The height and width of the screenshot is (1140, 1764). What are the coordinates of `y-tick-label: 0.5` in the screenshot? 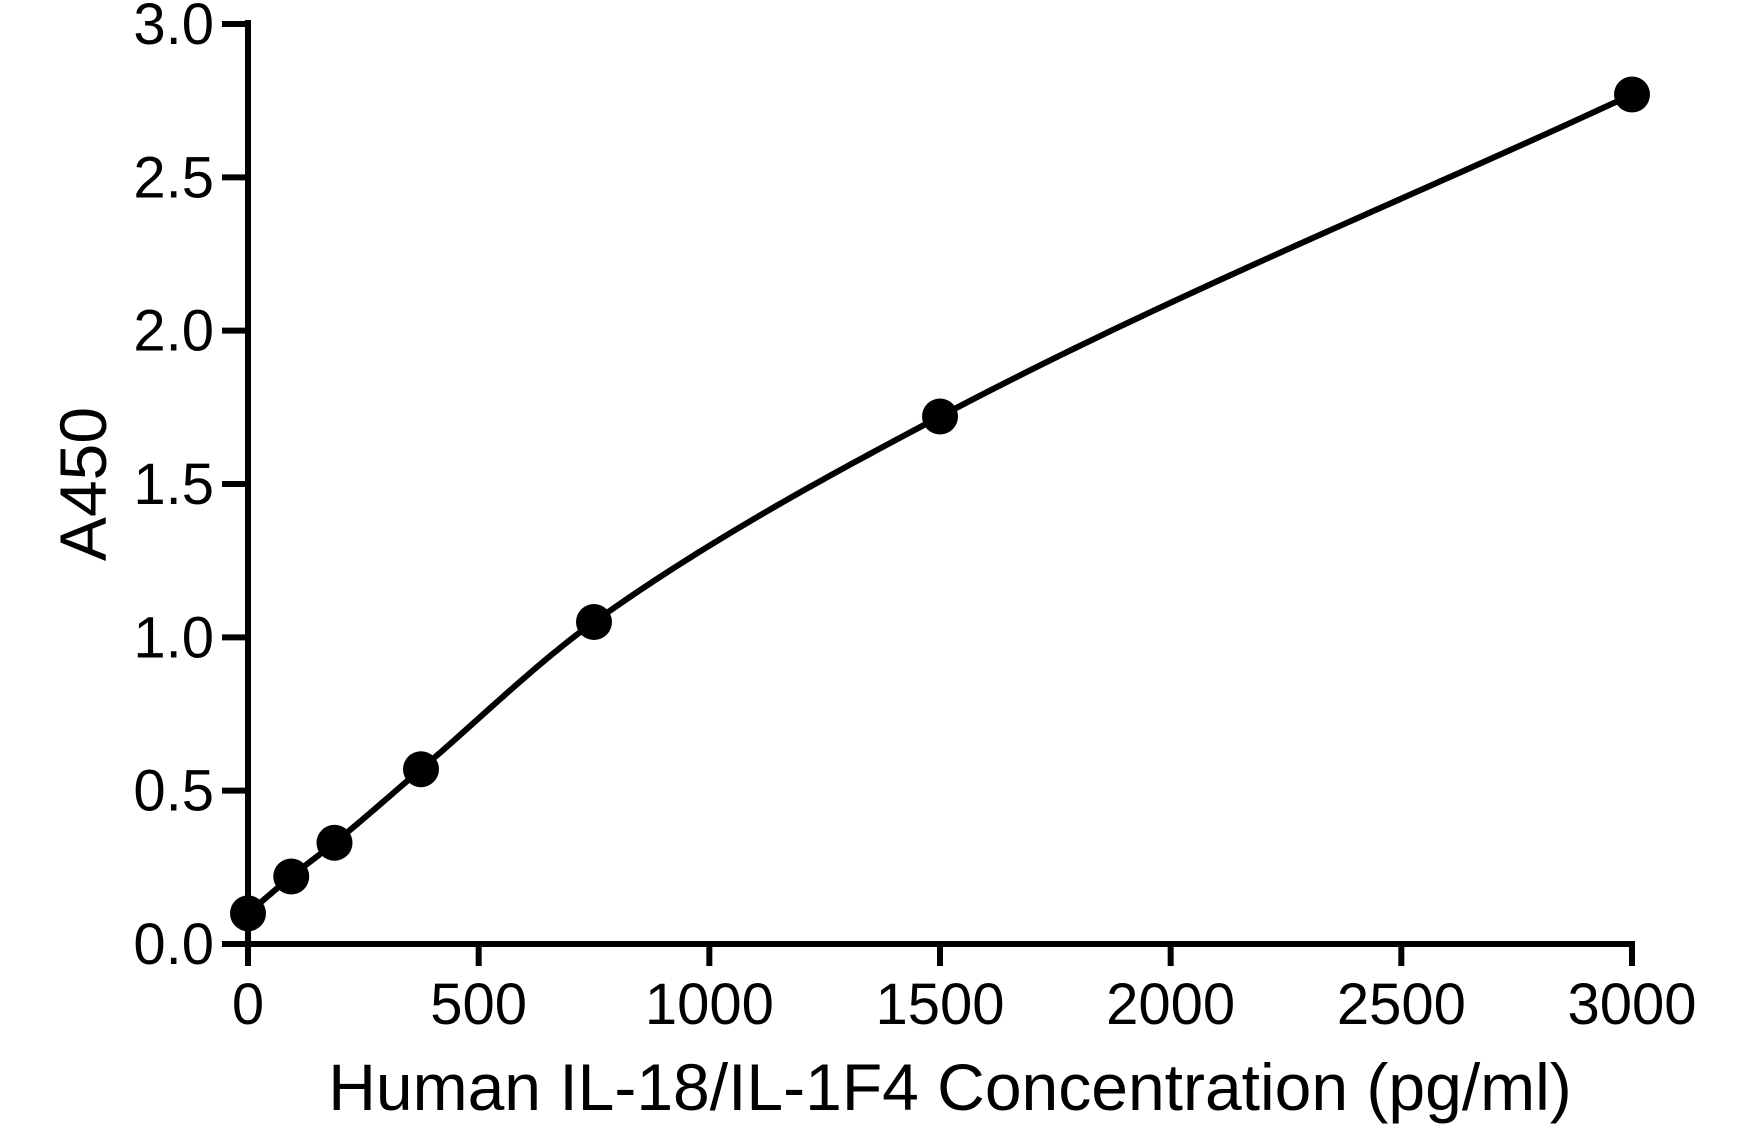 It's located at (173, 791).